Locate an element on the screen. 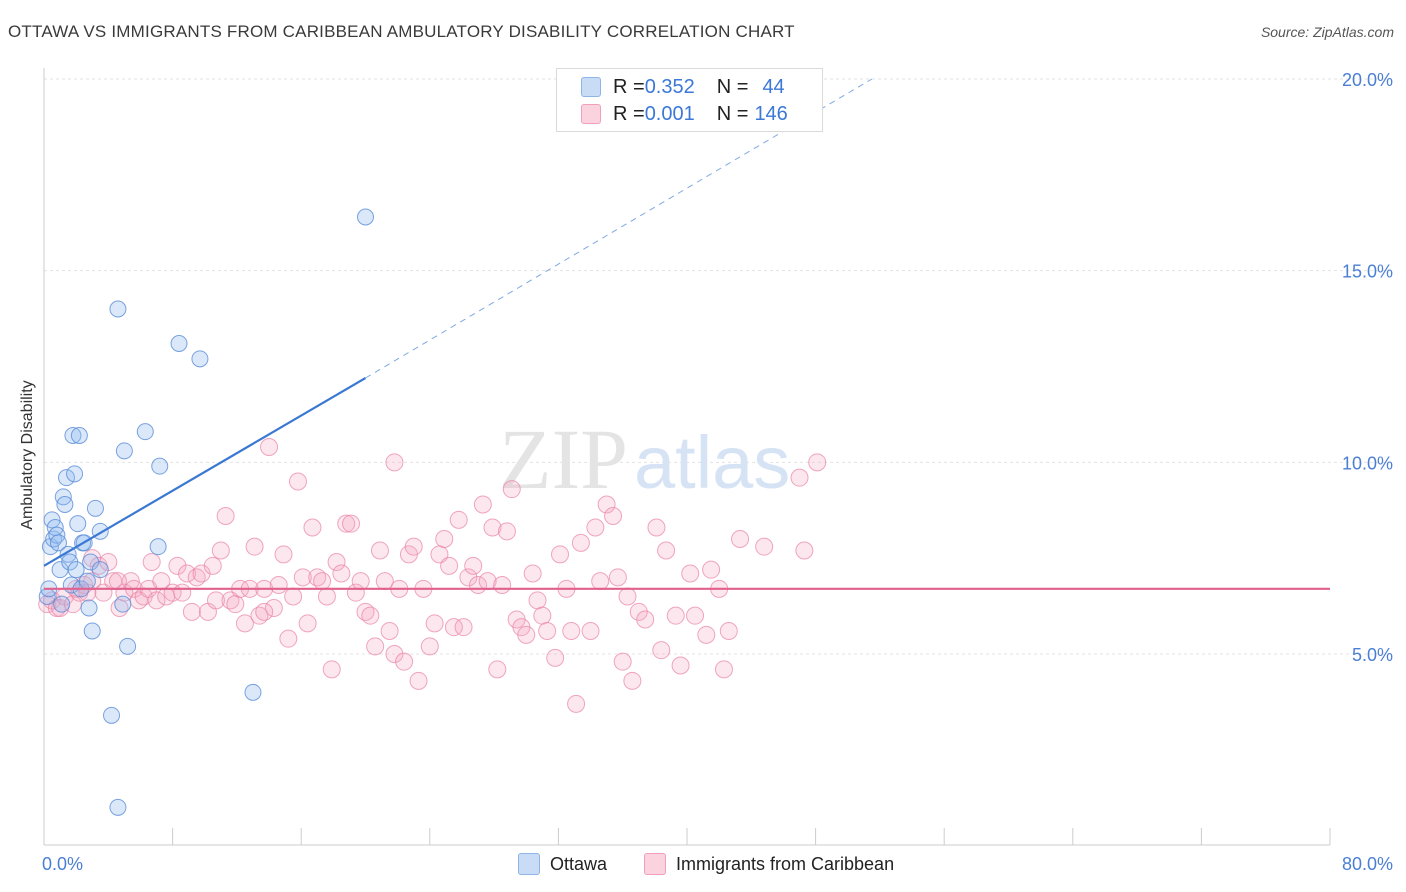  source-label: Source: ZipAtlas.com is located at coordinates (1327, 32).